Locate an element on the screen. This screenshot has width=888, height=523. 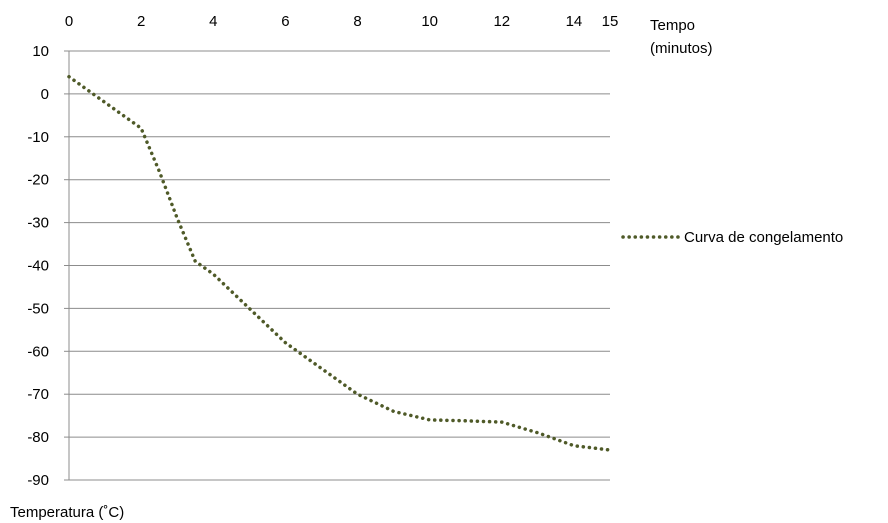
x-tick-label: 14 is located at coordinates (574, 21).